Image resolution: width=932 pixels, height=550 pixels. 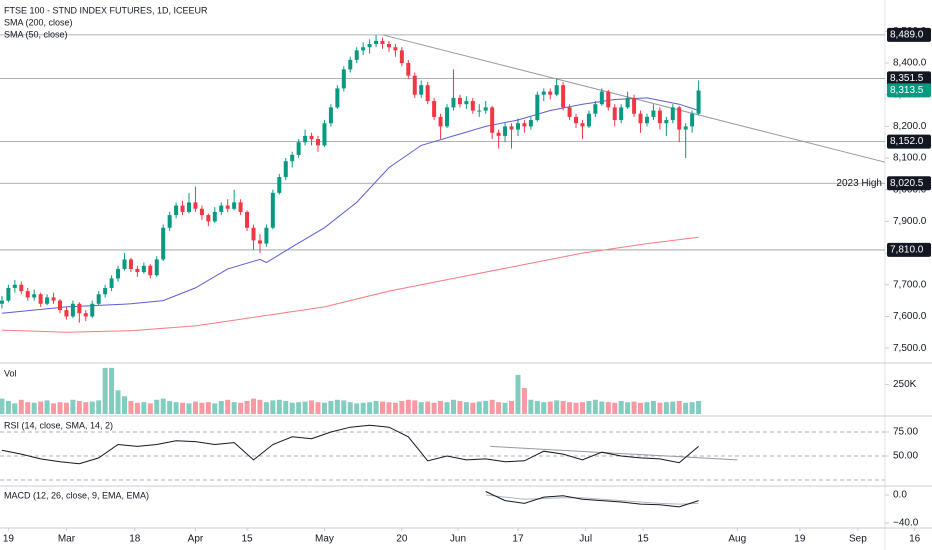 What do you see at coordinates (36, 34) in the screenshot?
I see `legend-entry: SMA (50, close)` at bounding box center [36, 34].